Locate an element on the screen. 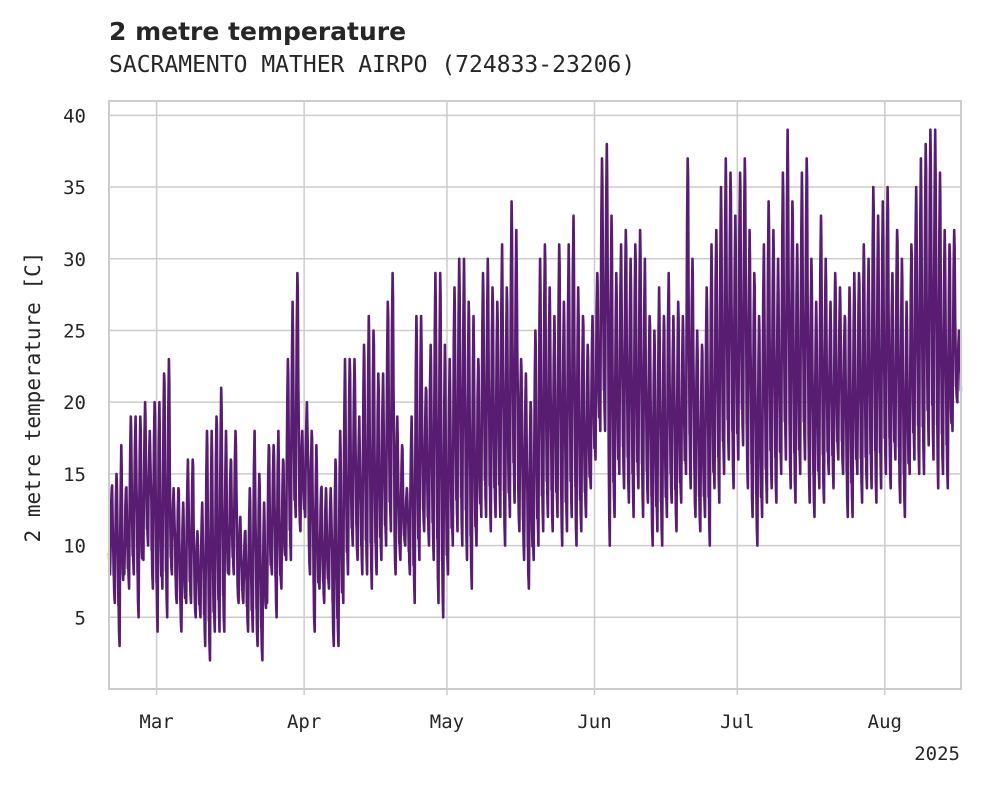 Image resolution: width=981 pixels, height=785 pixels. y-tick-label: 15 is located at coordinates (74, 475).